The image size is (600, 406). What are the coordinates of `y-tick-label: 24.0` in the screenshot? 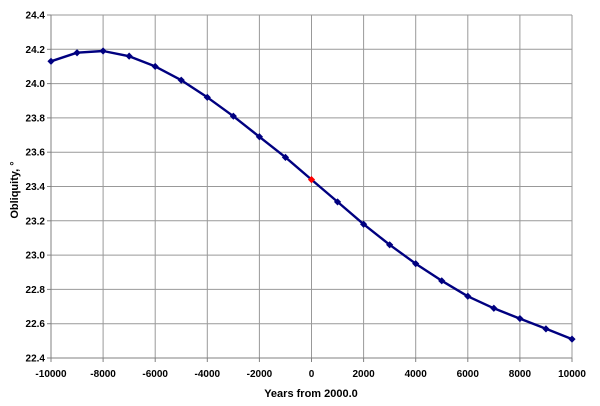 It's located at (36, 84).